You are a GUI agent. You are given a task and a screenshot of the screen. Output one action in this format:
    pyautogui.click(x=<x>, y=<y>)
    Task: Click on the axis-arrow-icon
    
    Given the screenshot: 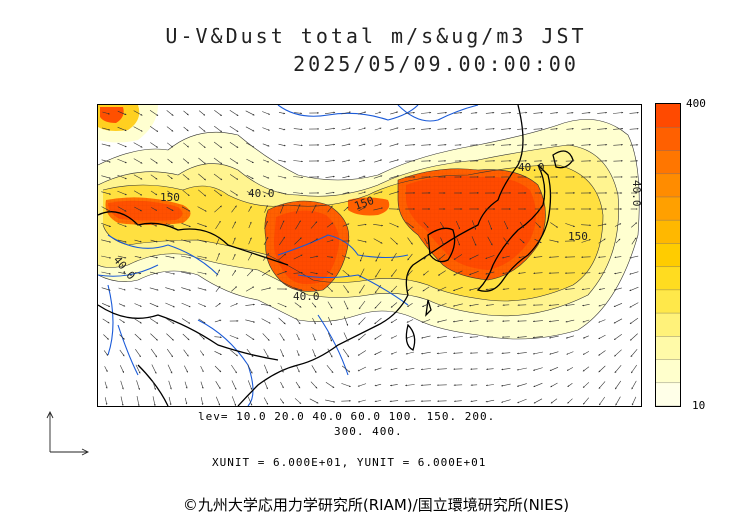 What is the action you would take?
    pyautogui.click(x=68, y=433)
    